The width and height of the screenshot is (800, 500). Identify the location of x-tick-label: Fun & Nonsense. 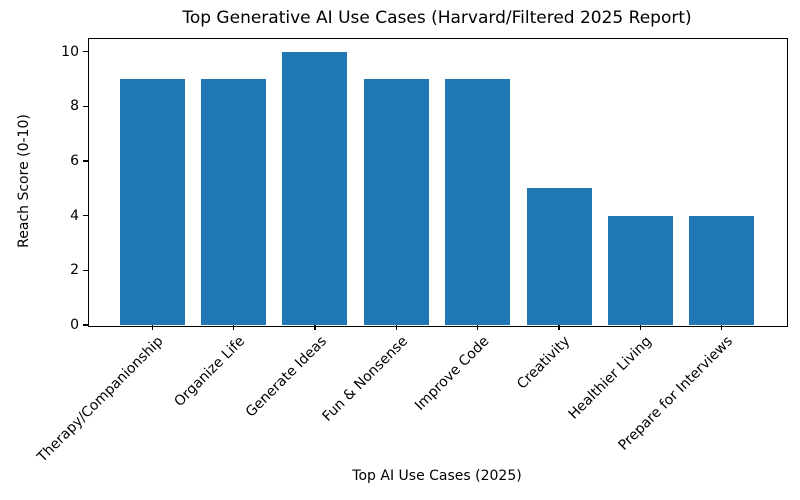
(365, 379).